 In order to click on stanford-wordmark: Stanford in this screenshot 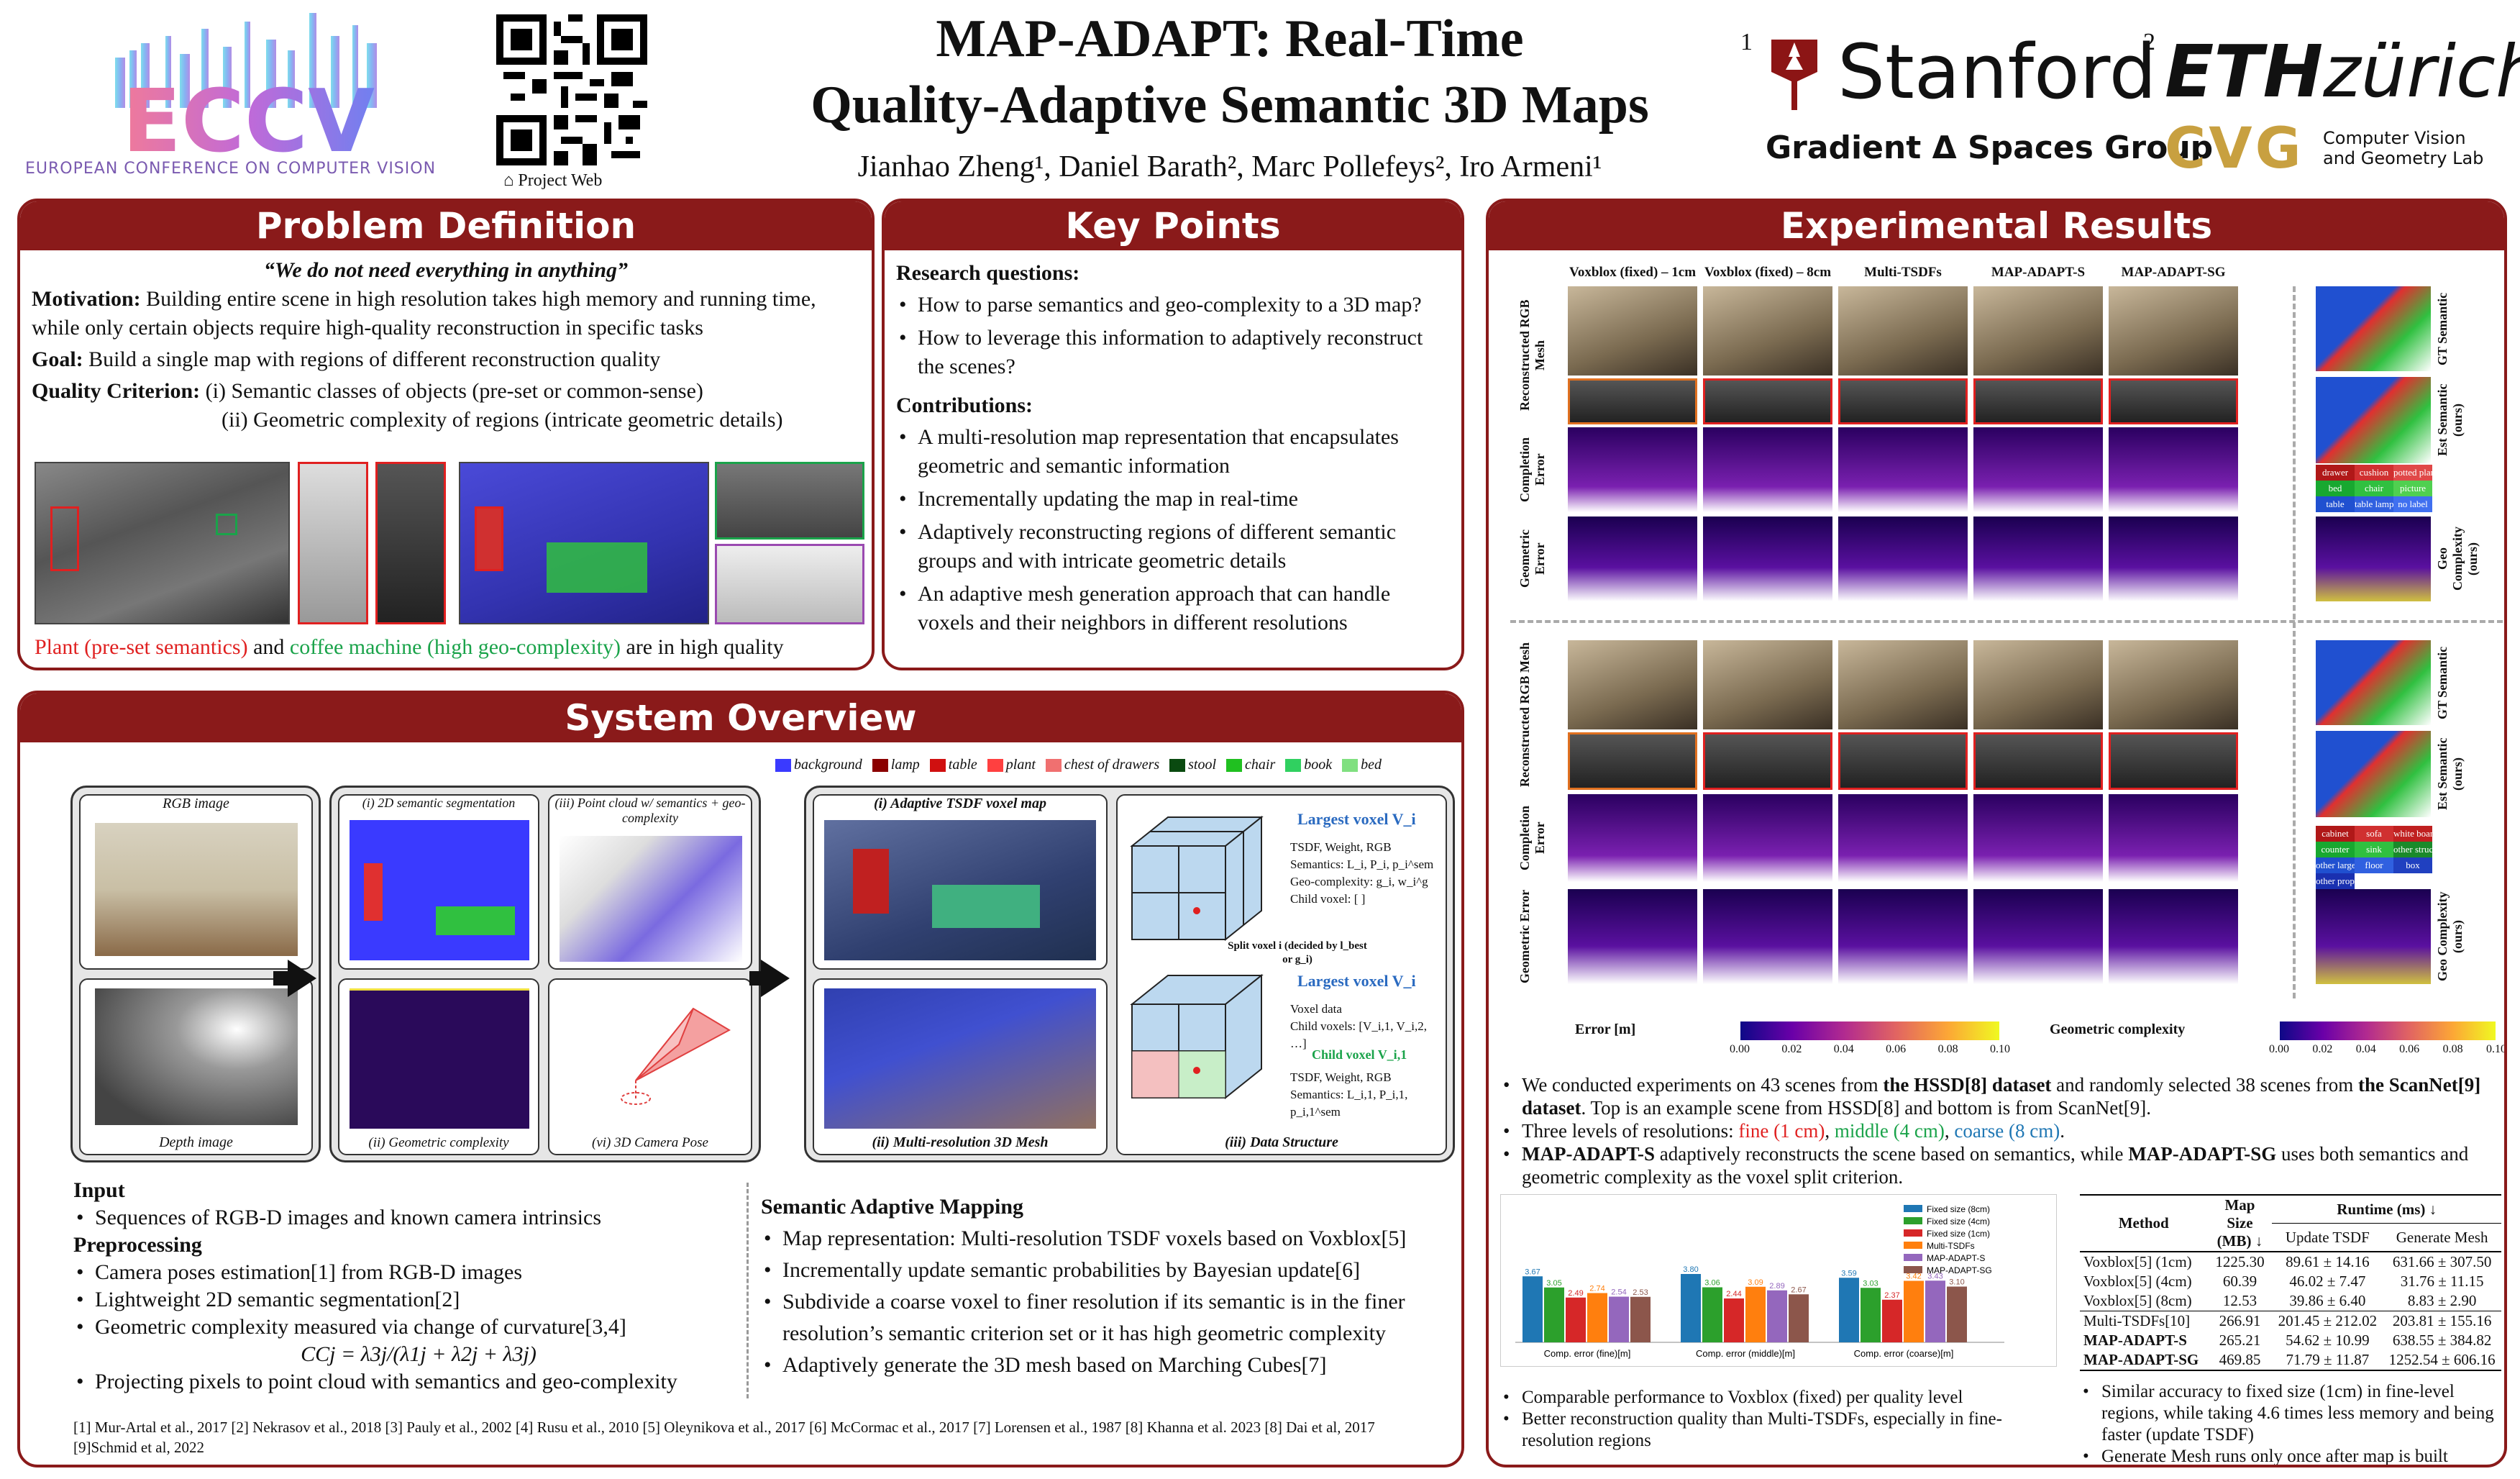, I will do `click(1997, 72)`.